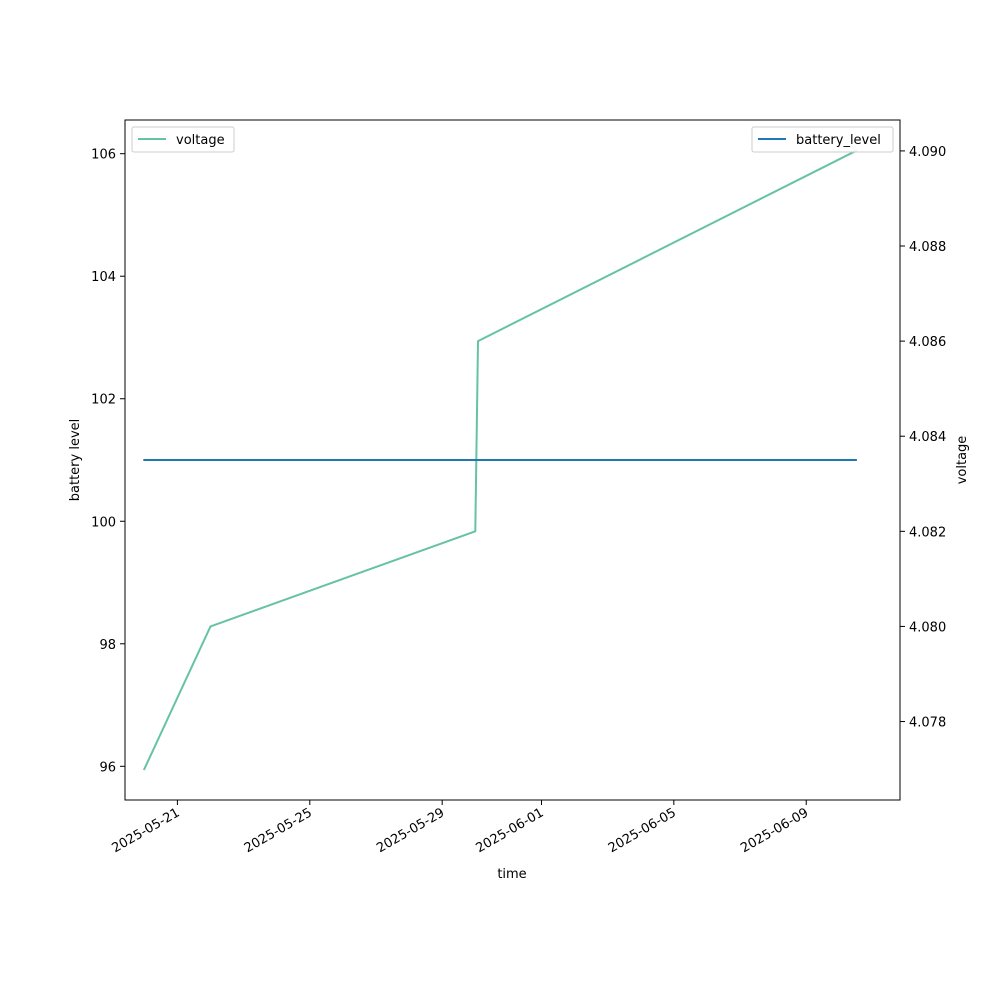  I want to click on y-right-axis: 4.078 4.080 4.082 4.084 4.086 4.088 4.090, so click(923, 438).